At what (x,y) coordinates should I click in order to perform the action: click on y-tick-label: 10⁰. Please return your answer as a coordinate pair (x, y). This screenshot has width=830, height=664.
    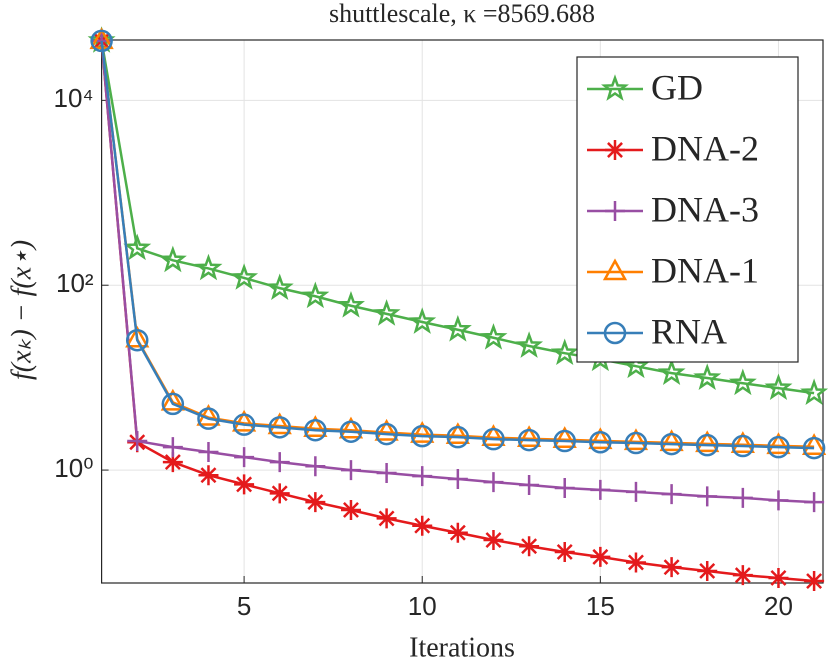
    Looking at the image, I should click on (73, 468).